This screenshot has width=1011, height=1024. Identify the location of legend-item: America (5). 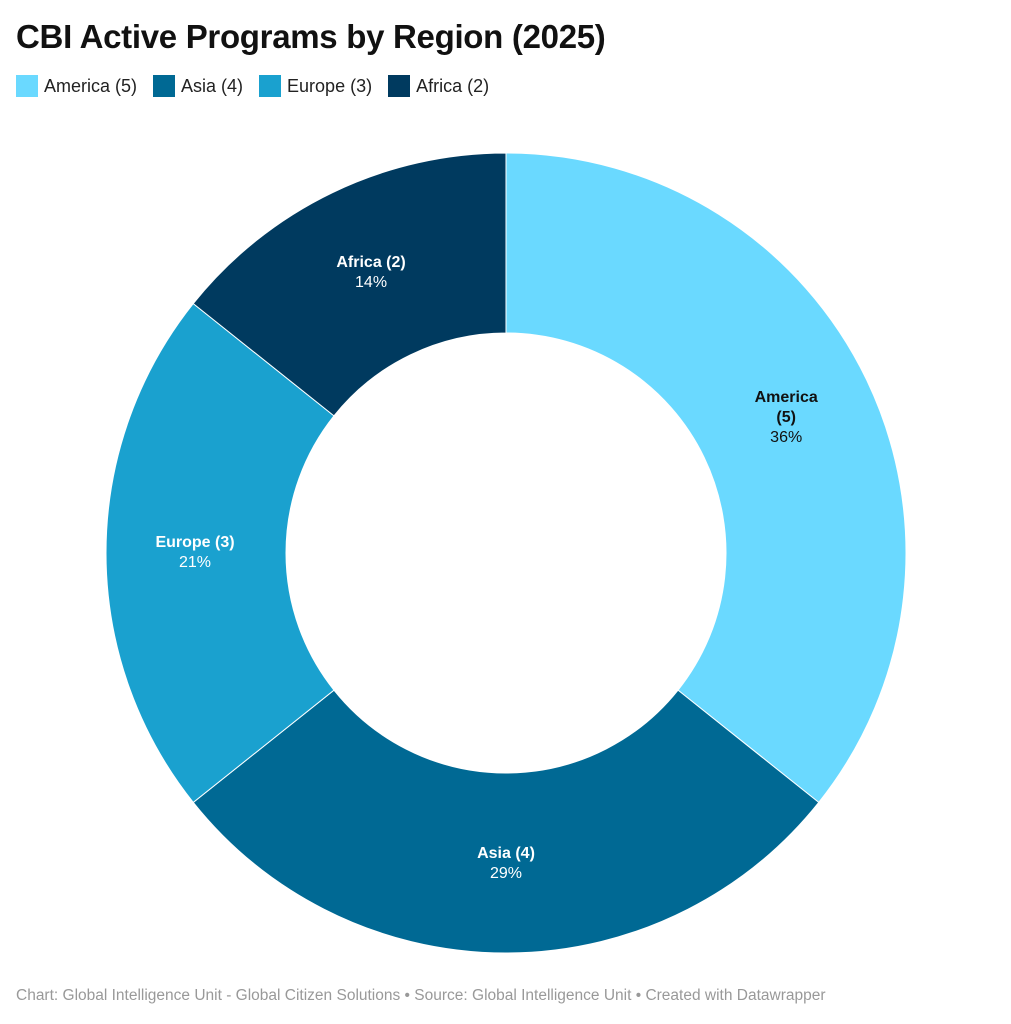
(76, 86).